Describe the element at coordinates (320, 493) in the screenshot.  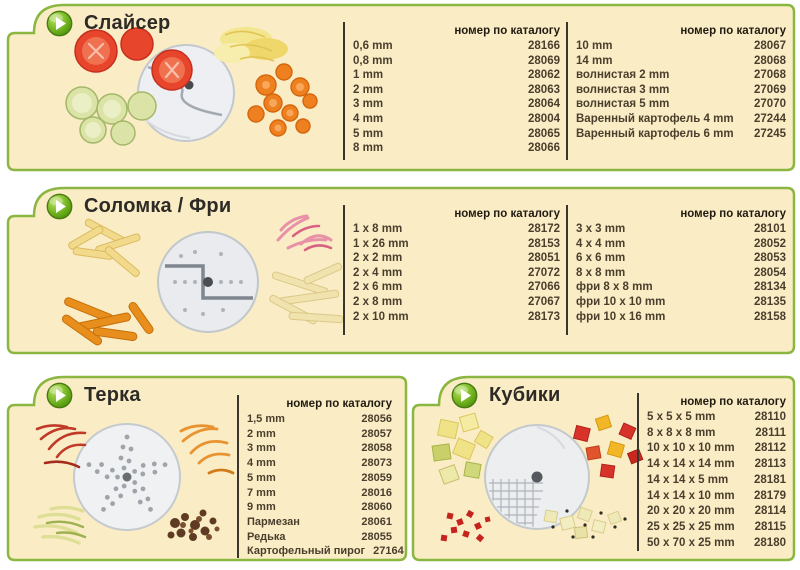
I see `catalog-row: 7 mm 28016` at that location.